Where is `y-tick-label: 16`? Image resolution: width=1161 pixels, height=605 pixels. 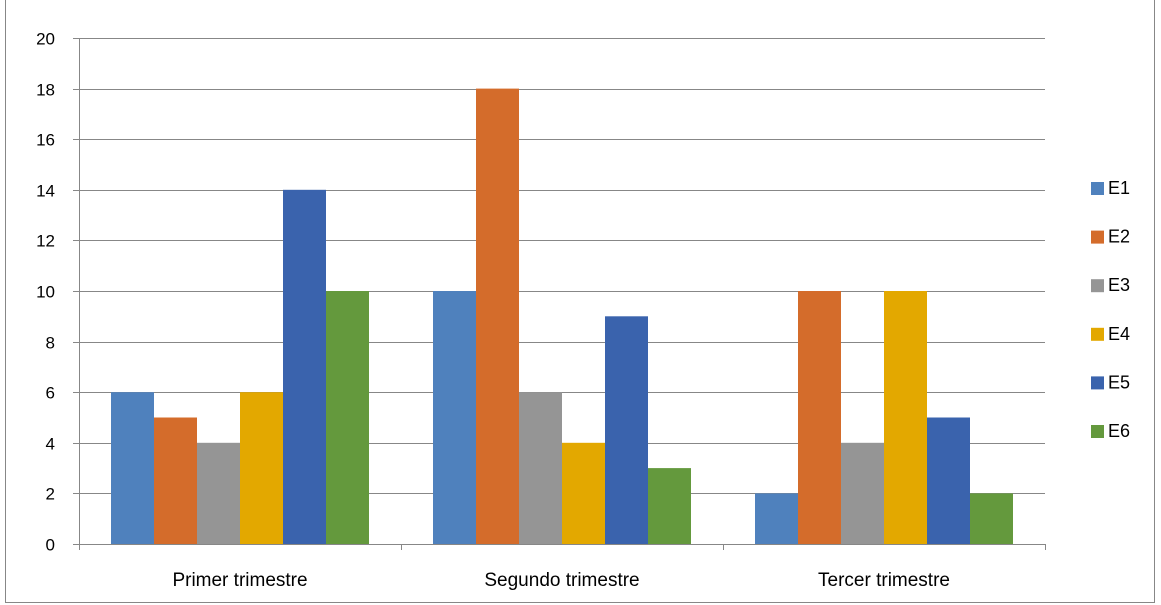
y-tick-label: 16 is located at coordinates (45, 140).